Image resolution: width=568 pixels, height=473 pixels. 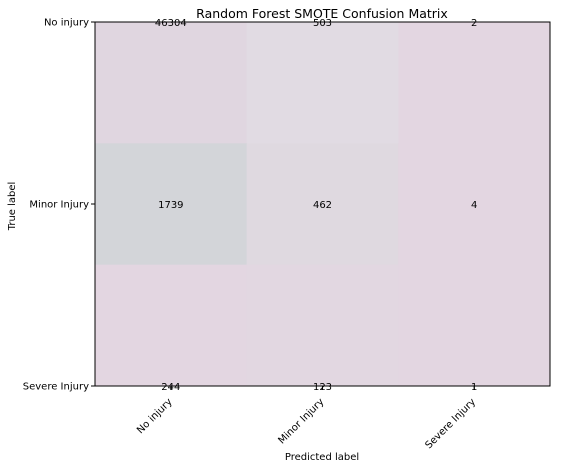 What do you see at coordinates (450, 424) in the screenshot?
I see `x-tick-label: Severe Injury` at bounding box center [450, 424].